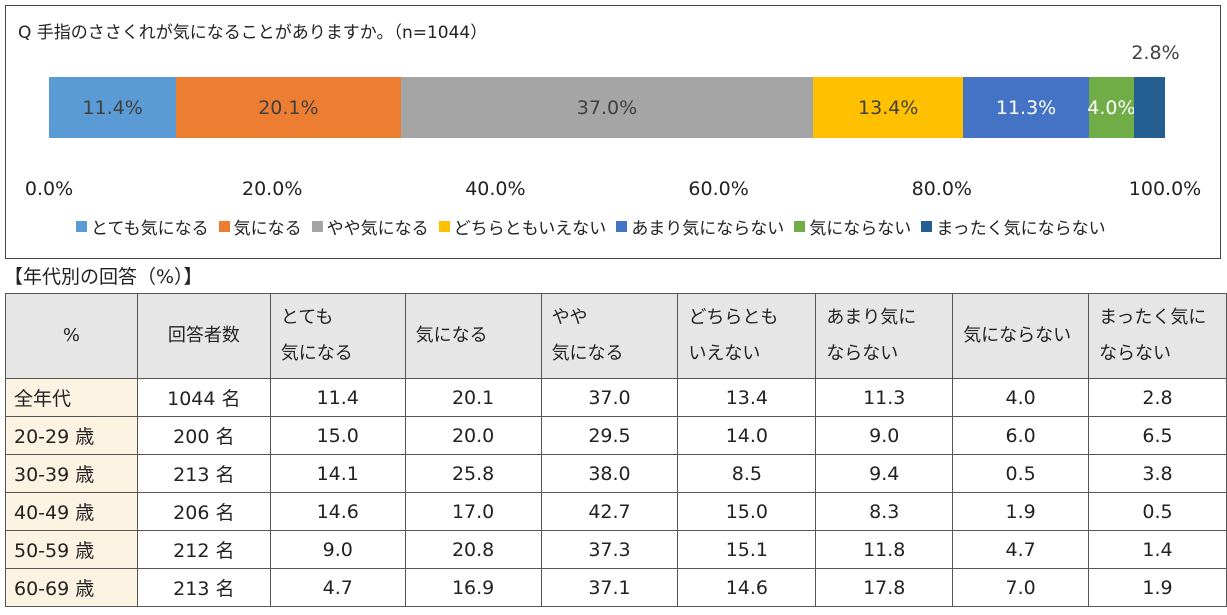 The width and height of the screenshot is (1227, 615). I want to click on legend-item: どちらともいえない, so click(522, 226).